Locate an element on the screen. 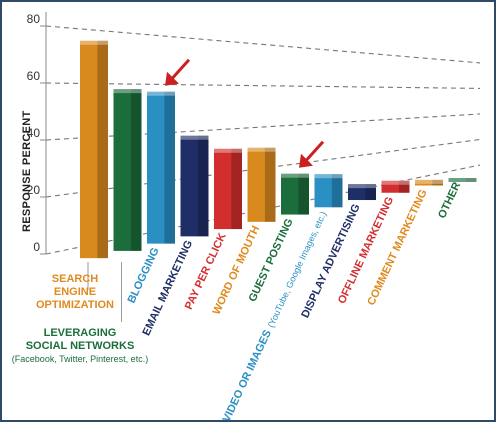  category-label-text: COMMENT MARKETING is located at coordinates (397, 248).